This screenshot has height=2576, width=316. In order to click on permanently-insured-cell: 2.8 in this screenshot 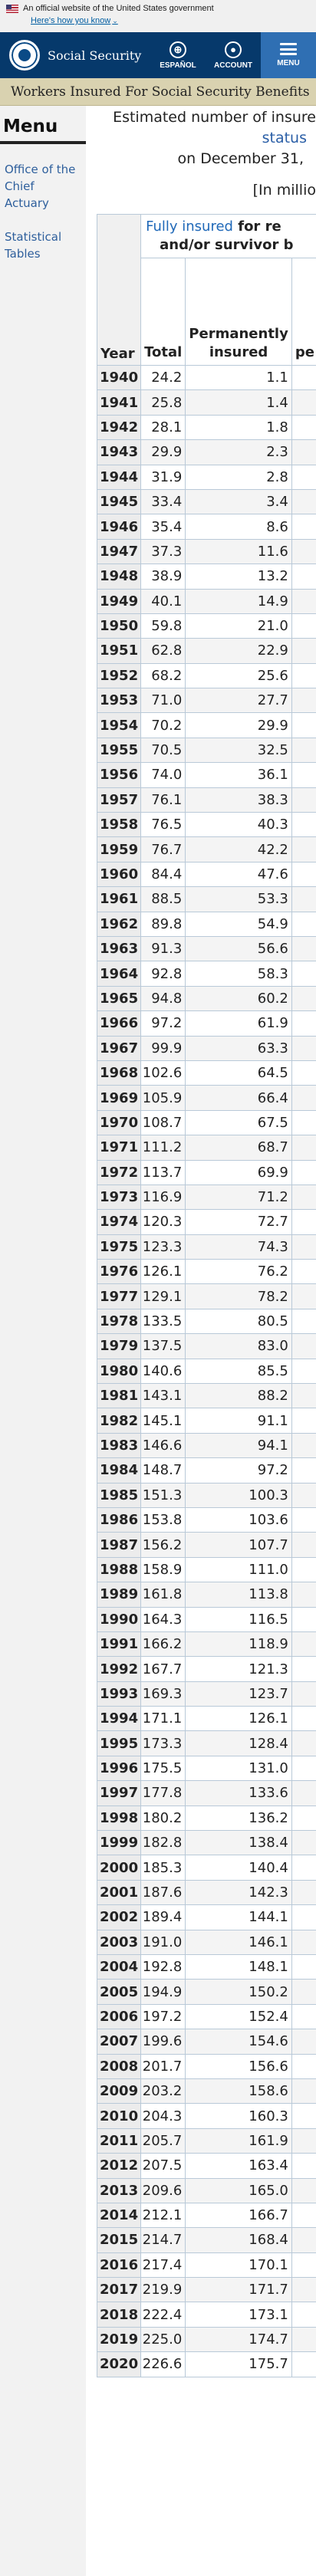, I will do `click(239, 477)`.